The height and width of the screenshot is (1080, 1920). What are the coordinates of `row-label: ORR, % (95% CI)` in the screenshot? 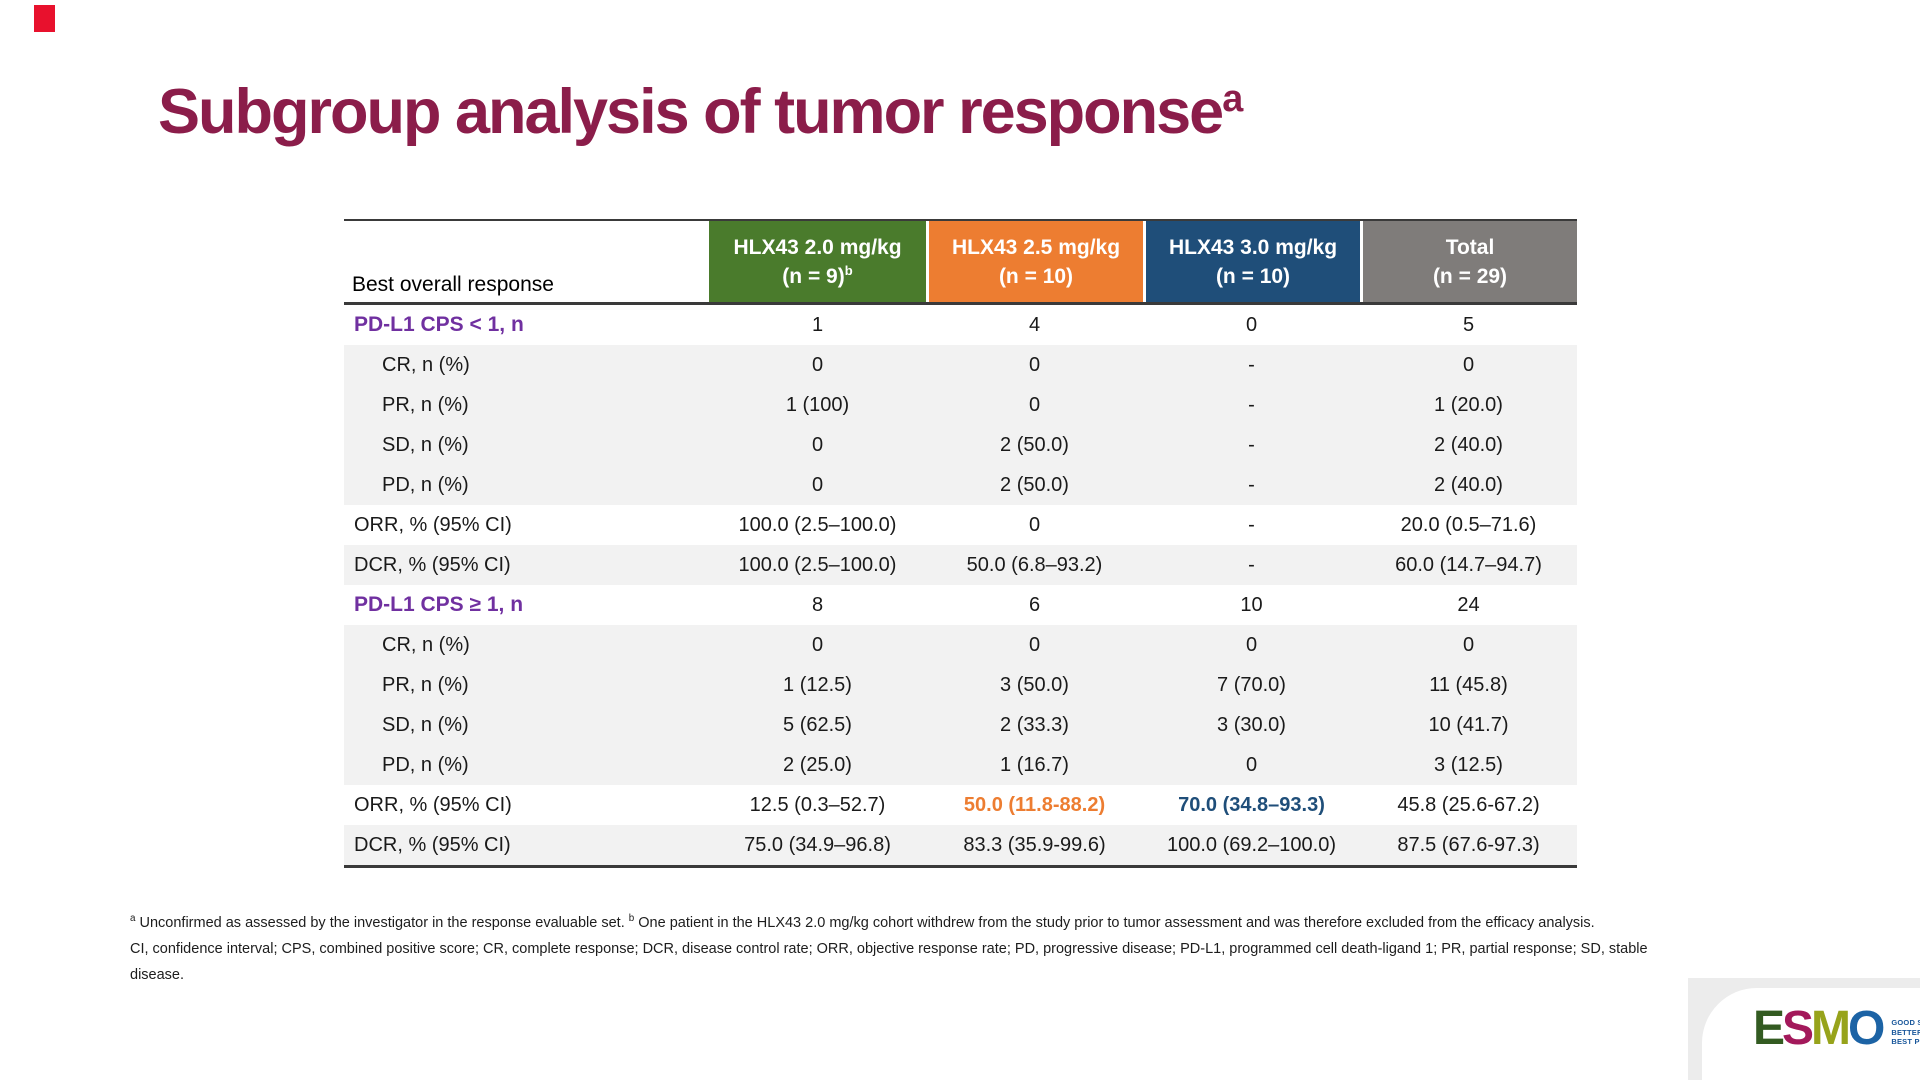 It's located at (433, 804).